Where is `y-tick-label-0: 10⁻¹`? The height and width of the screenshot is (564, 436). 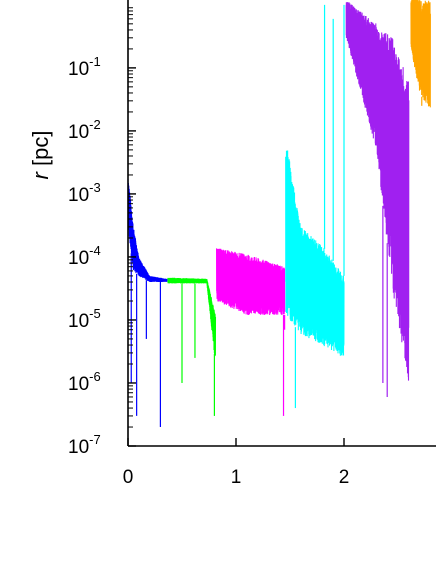 y-tick-label-0: 10⁻¹ is located at coordinates (84, 67).